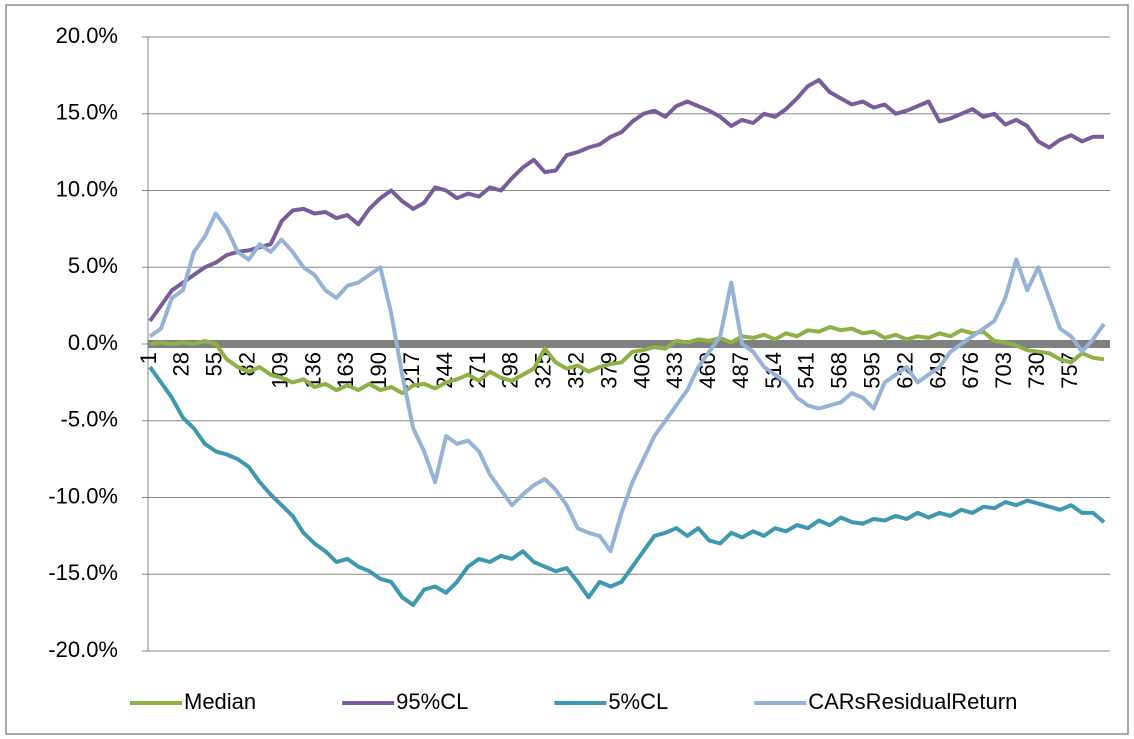  Describe the element at coordinates (707, 370) in the screenshot. I see `x-tick-label: 460` at that location.